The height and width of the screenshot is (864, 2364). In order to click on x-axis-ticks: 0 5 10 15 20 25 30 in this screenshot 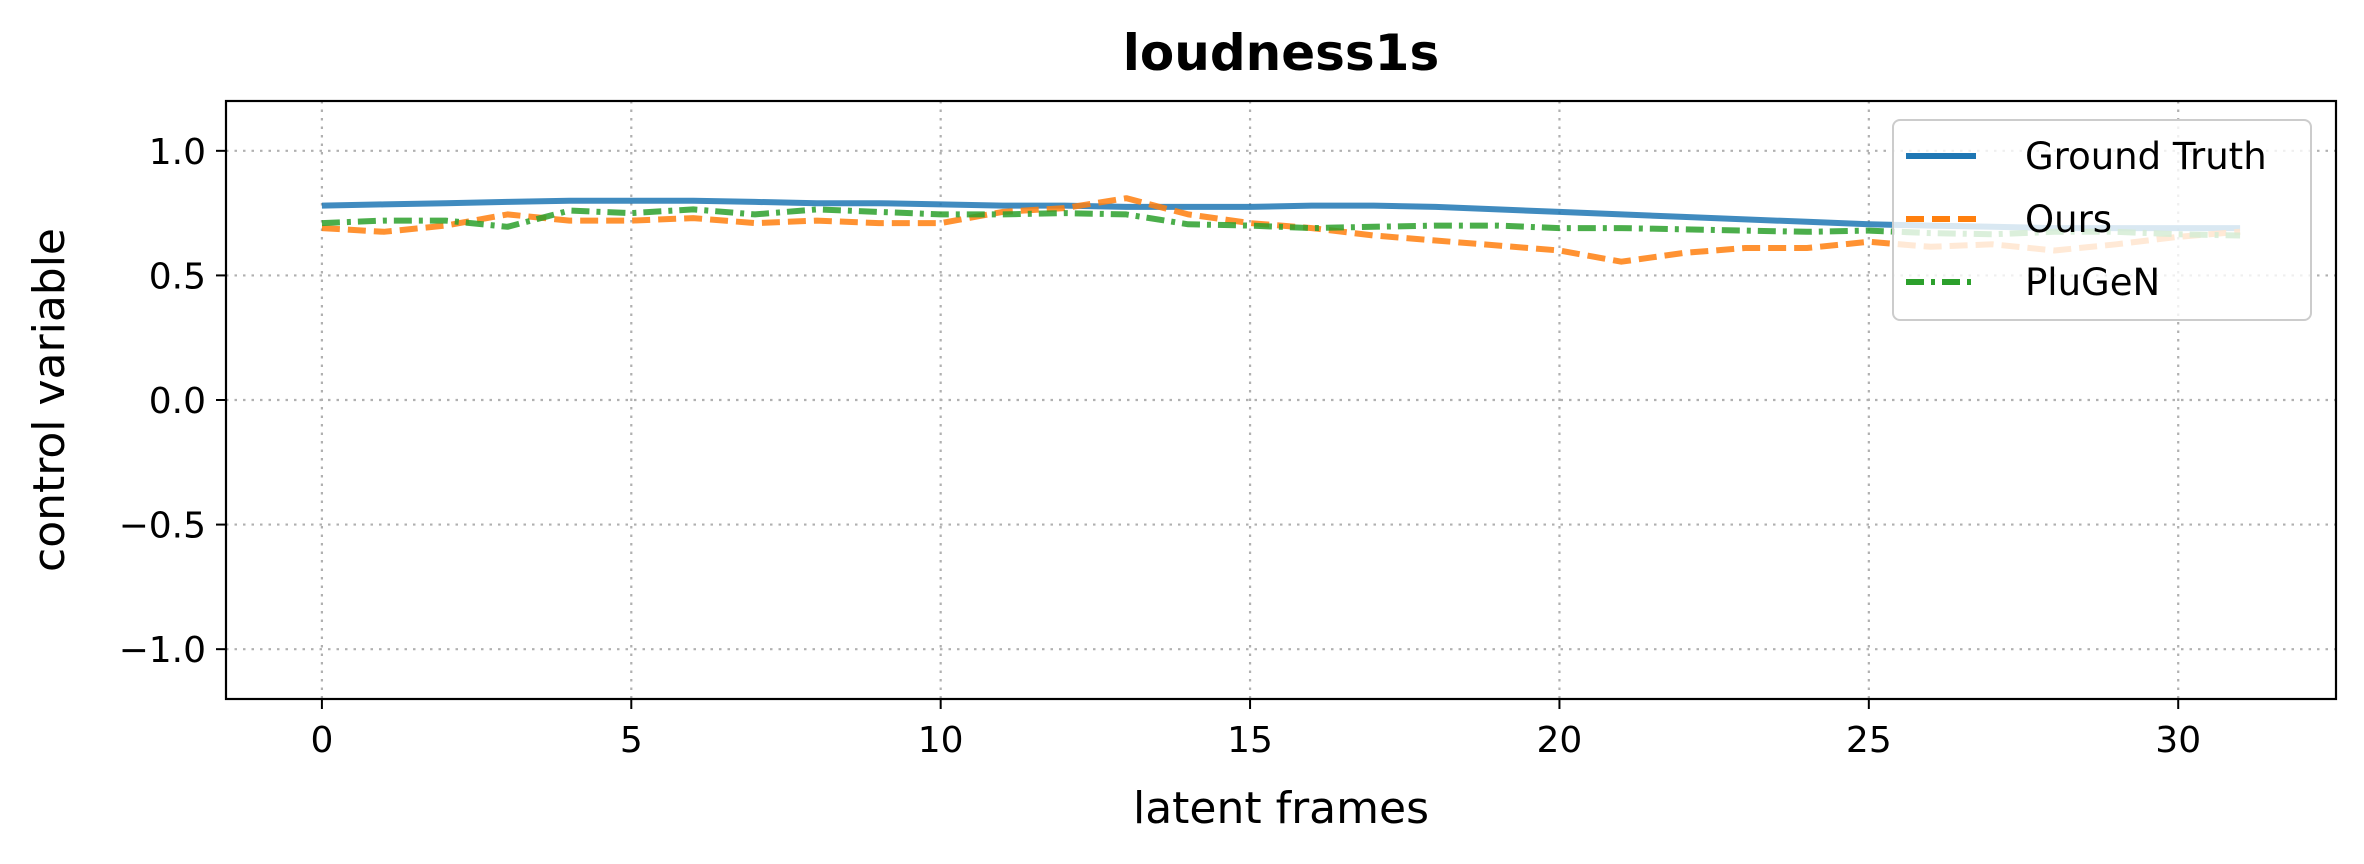, I will do `click(1255, 730)`.